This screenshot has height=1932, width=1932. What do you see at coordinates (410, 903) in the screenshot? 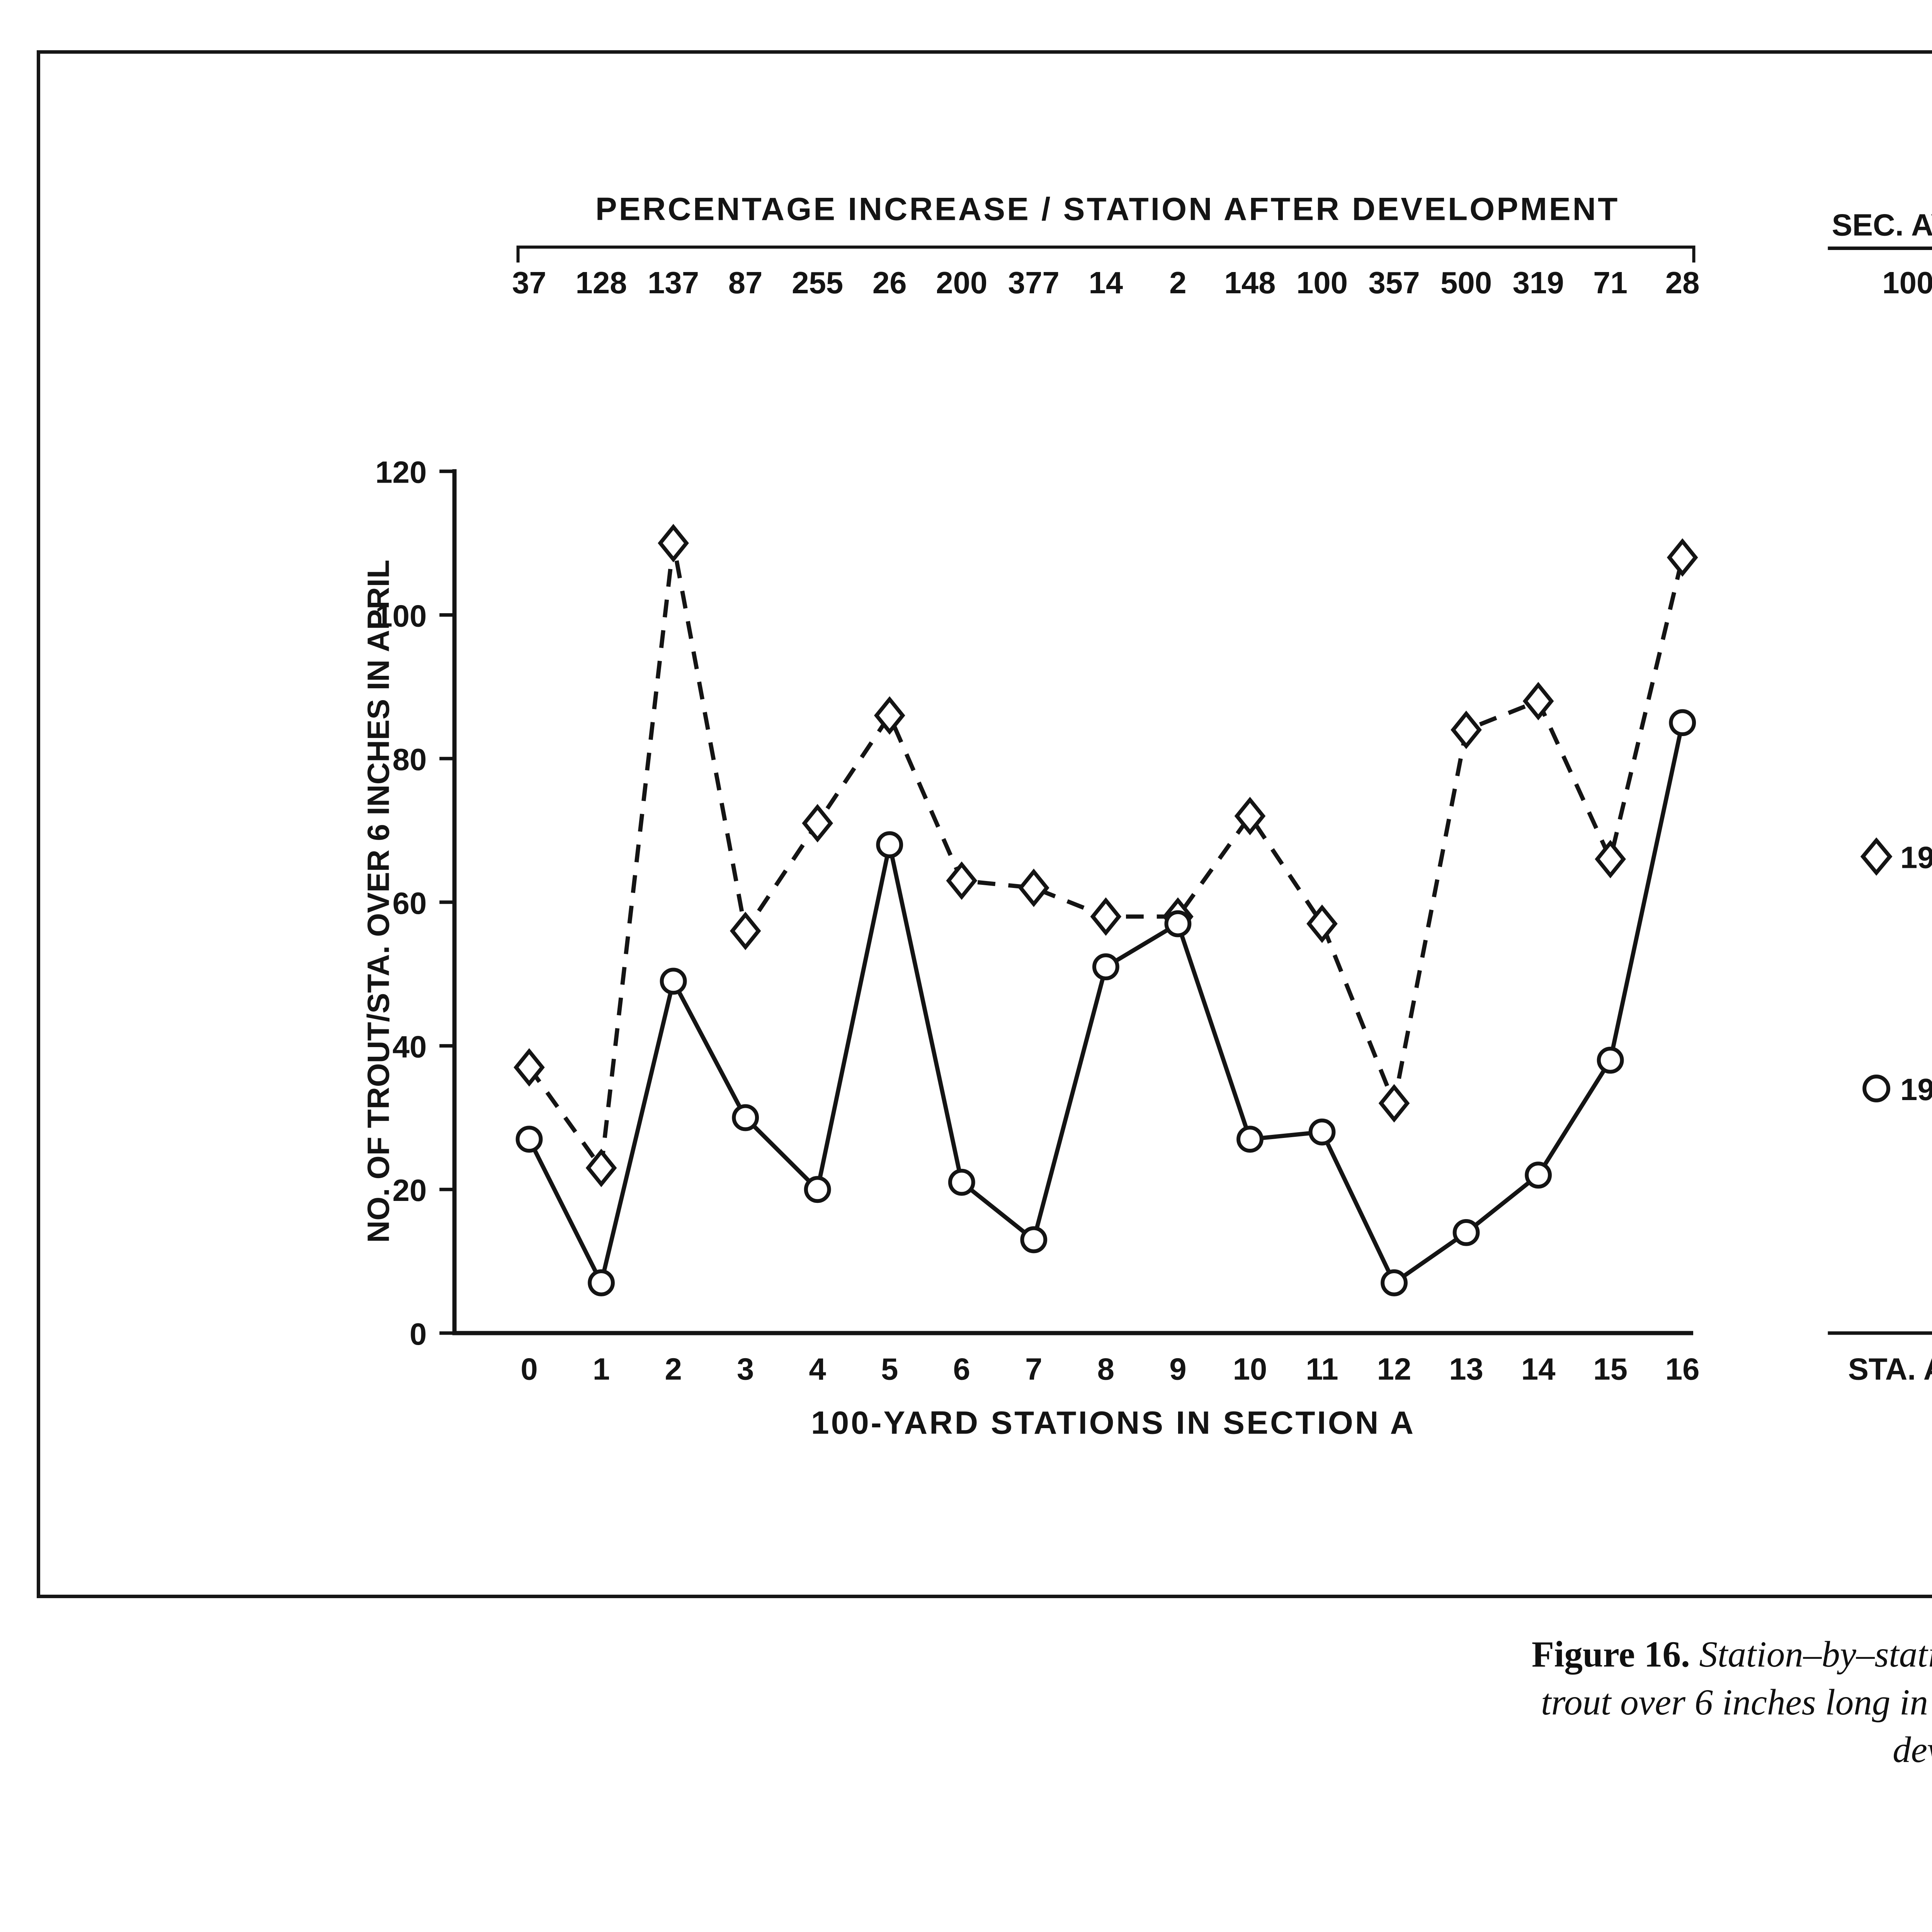
I see `y-tick-label: 60` at bounding box center [410, 903].